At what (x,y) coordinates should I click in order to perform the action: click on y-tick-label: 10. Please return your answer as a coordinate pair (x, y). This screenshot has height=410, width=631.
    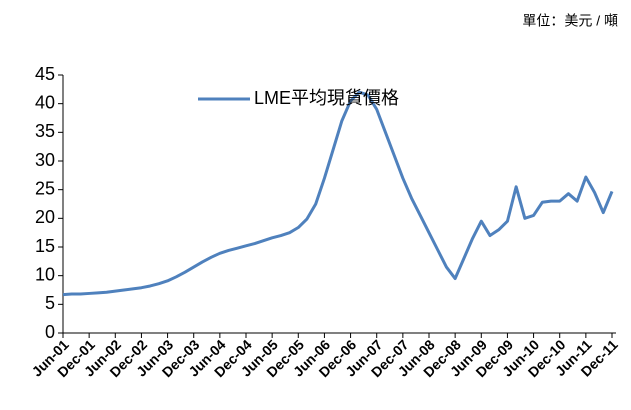
    Looking at the image, I should click on (45, 274).